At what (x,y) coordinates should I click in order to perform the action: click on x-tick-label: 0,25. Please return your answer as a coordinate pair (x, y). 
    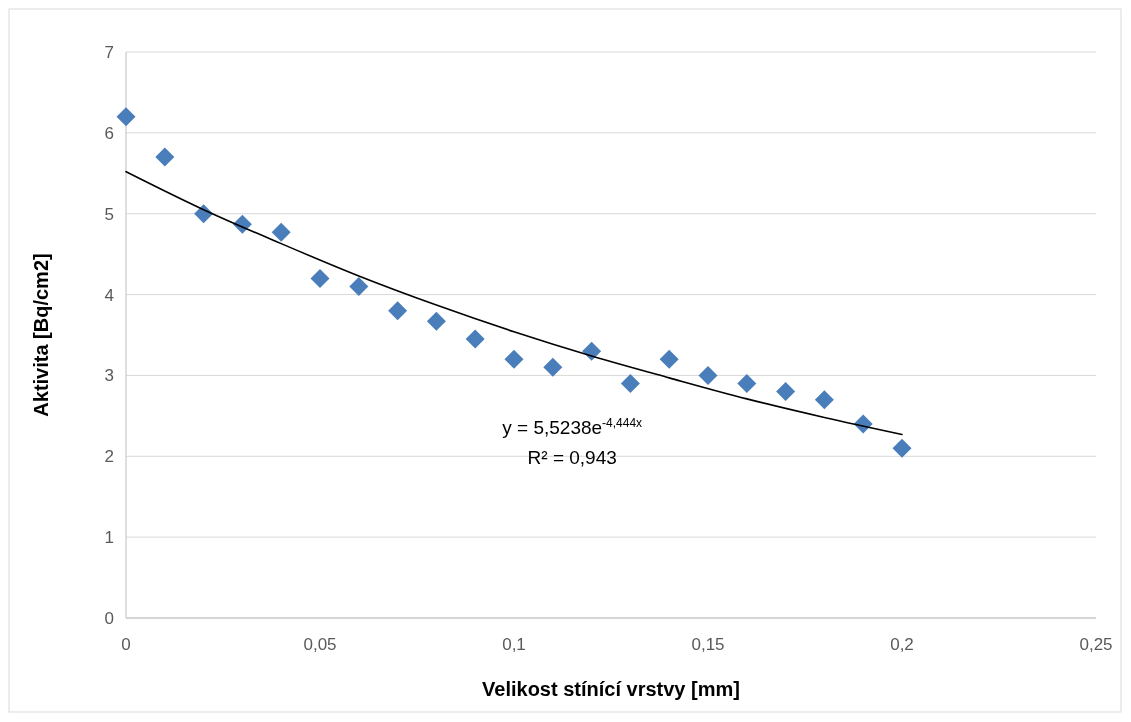
    Looking at the image, I should click on (1096, 644).